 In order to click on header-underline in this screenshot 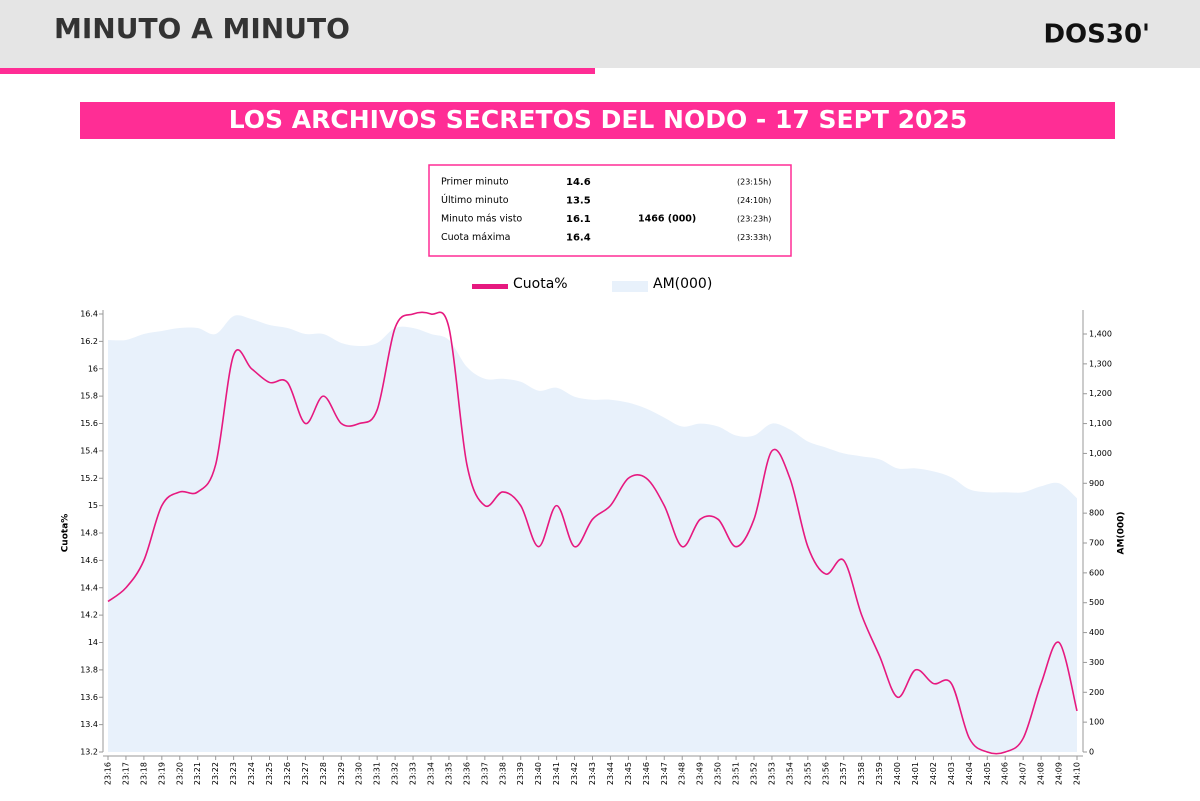, I will do `click(297, 71)`.